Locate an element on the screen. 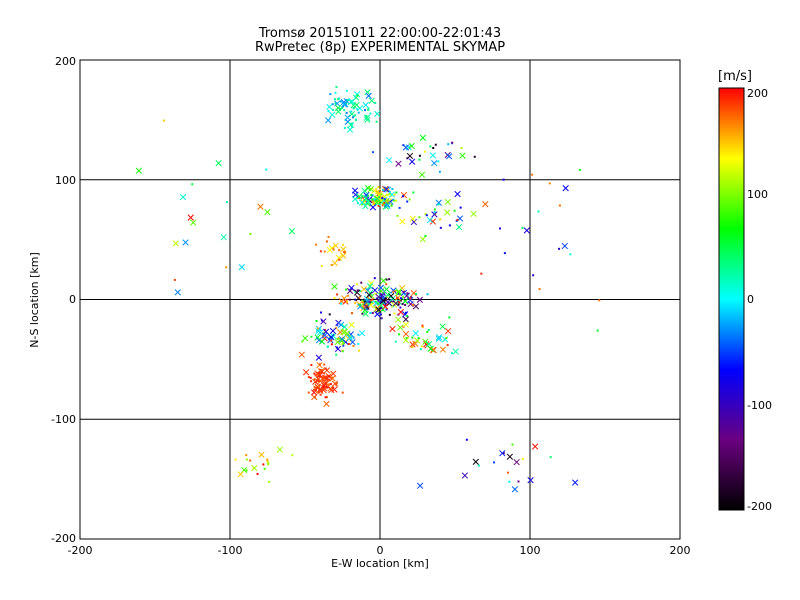 Image resolution: width=800 pixels, height=600 pixels. y-tick-label: 0 is located at coordinates (72, 299).